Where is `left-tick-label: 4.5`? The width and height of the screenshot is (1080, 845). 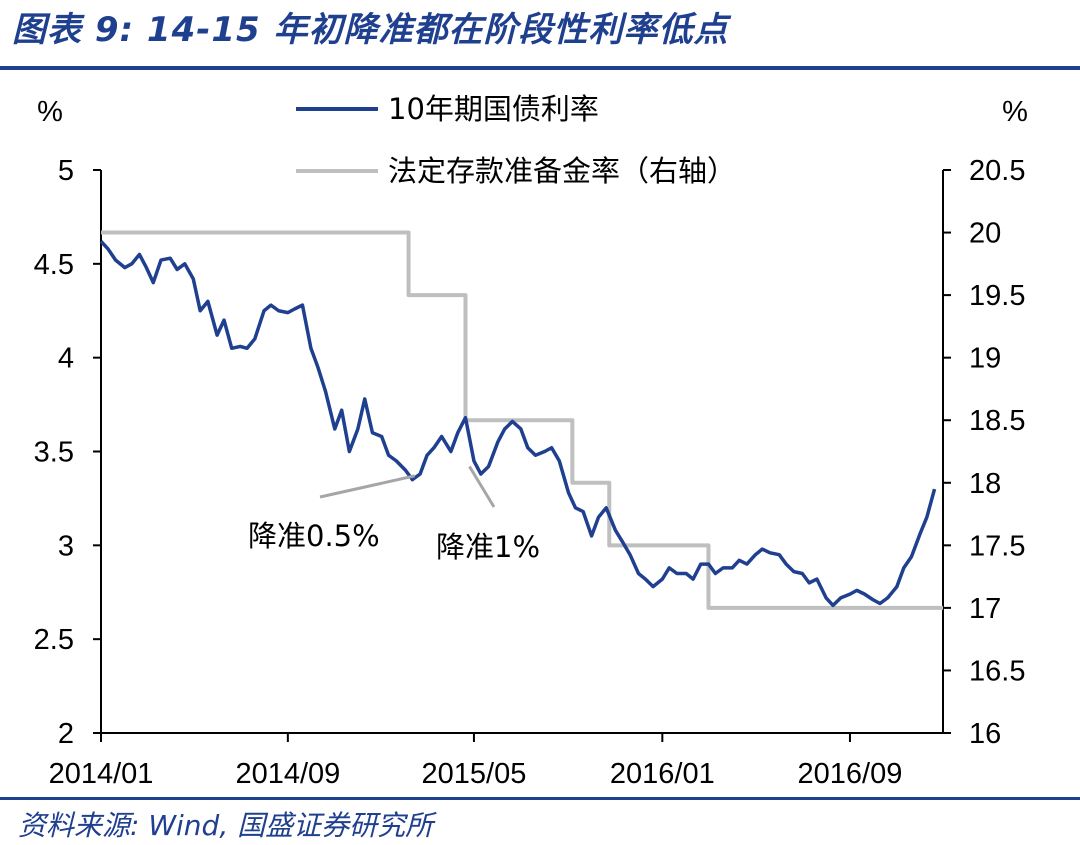 left-tick-label: 4.5 is located at coordinates (54, 265).